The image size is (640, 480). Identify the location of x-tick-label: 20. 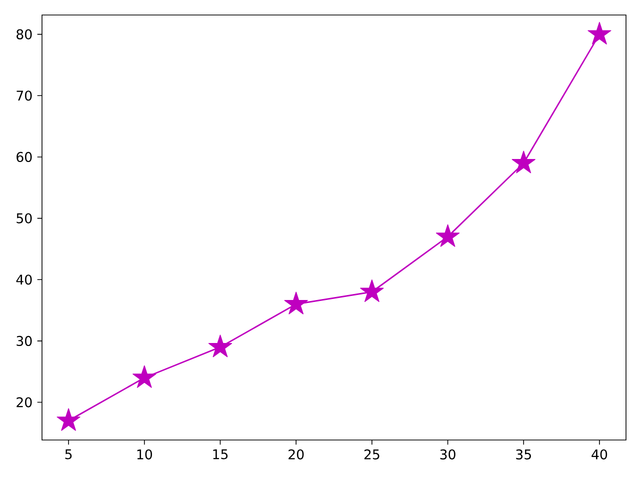
(296, 454).